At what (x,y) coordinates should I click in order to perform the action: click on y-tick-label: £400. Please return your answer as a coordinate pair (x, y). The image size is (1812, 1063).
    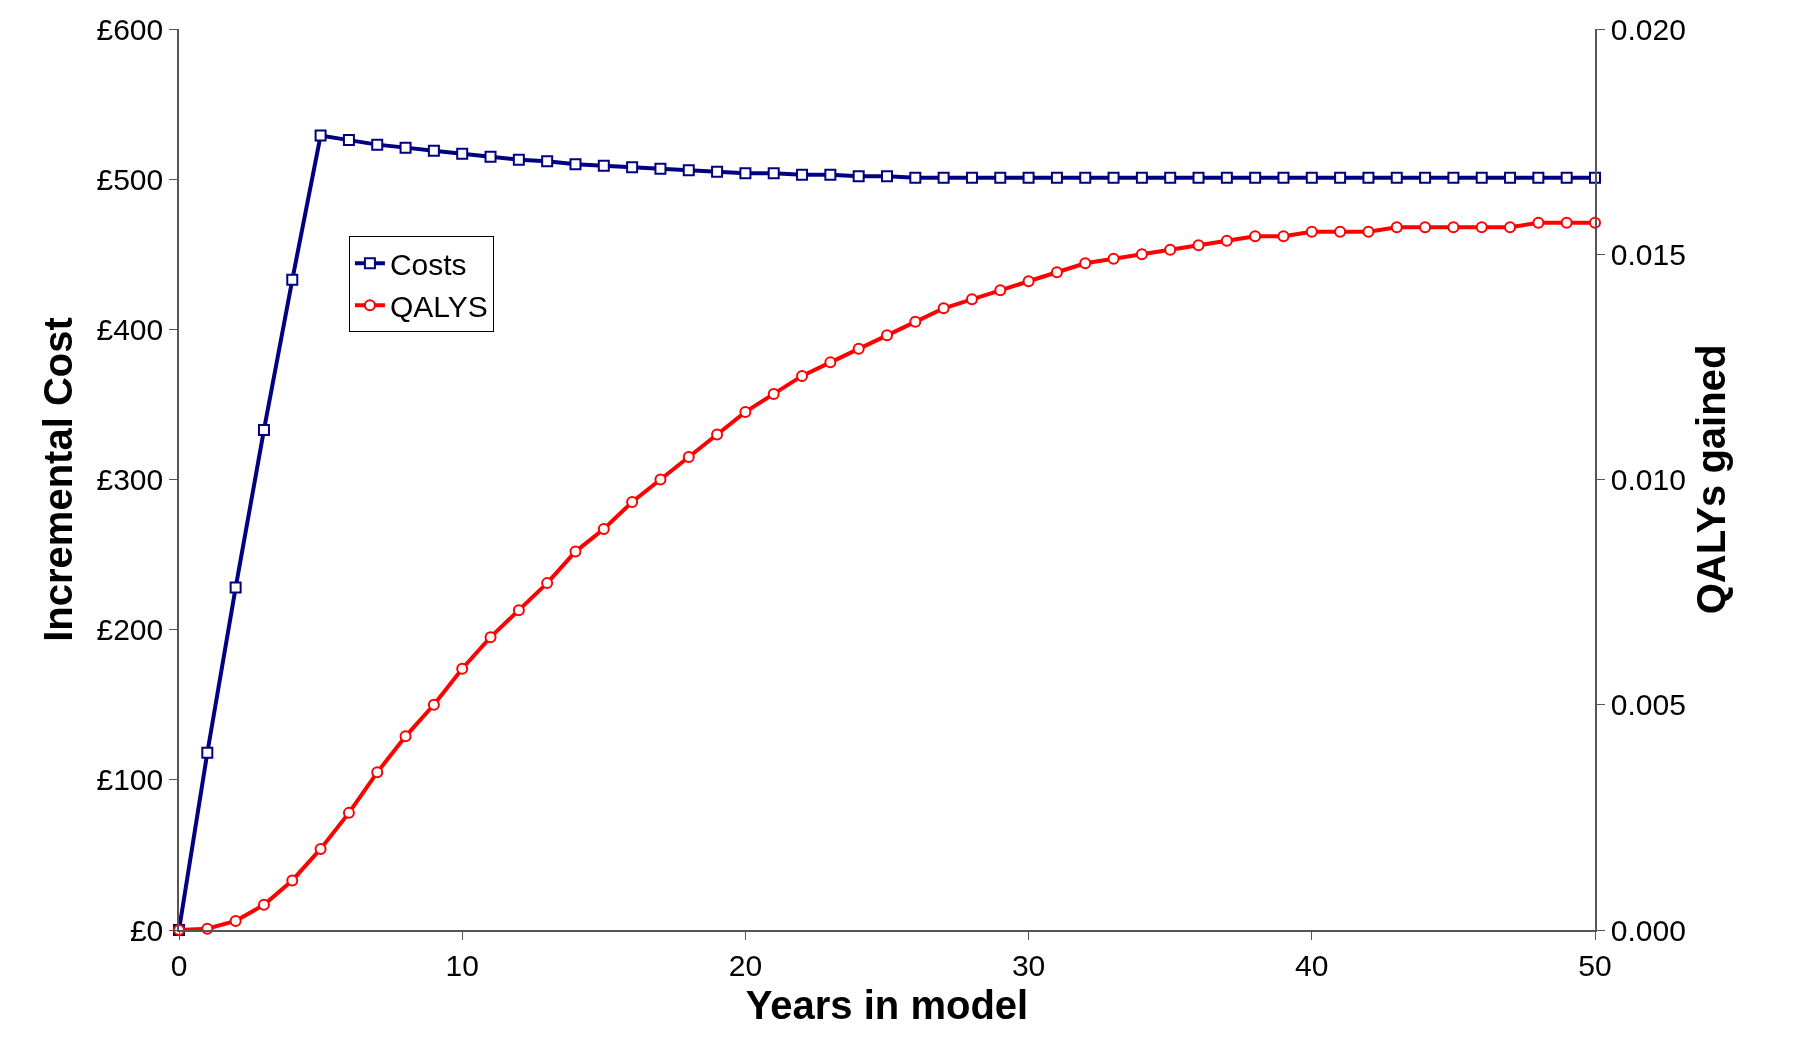
    Looking at the image, I should click on (130, 329).